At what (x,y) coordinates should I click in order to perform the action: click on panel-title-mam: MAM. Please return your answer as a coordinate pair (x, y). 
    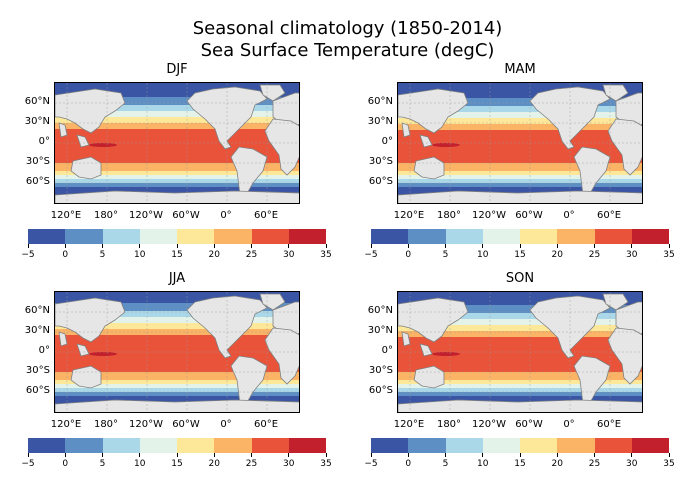
    Looking at the image, I should click on (520, 69).